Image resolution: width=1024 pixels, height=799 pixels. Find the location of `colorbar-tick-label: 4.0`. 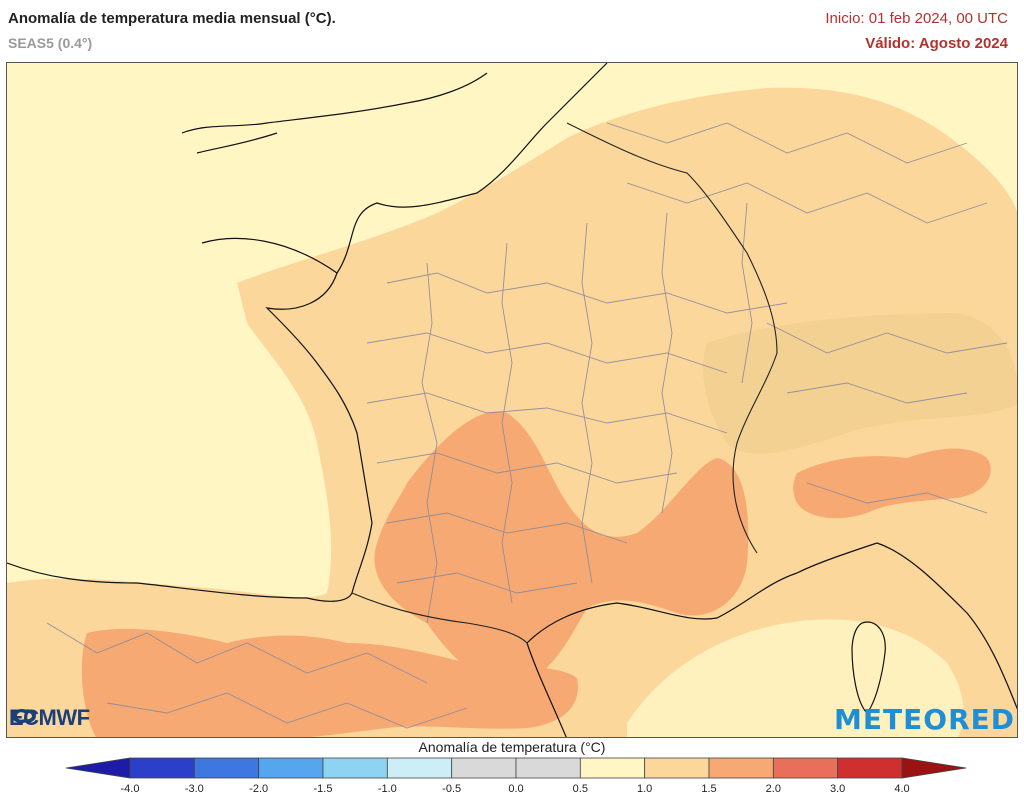

colorbar-tick-label: 4.0 is located at coordinates (902, 789).